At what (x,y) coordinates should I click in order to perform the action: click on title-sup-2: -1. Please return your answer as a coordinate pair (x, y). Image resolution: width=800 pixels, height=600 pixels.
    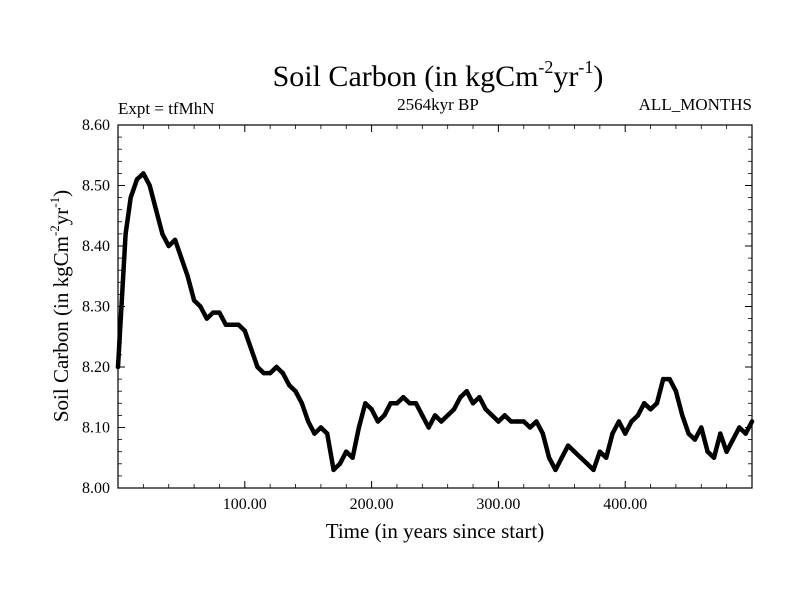
    Looking at the image, I should click on (585, 67).